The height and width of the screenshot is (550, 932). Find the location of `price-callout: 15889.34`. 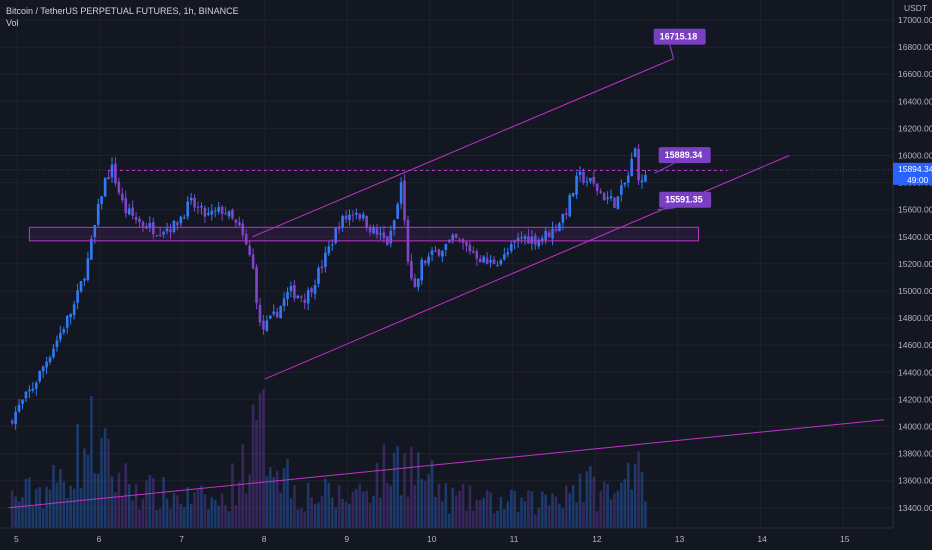

price-callout: 15889.34 is located at coordinates (682, 160).